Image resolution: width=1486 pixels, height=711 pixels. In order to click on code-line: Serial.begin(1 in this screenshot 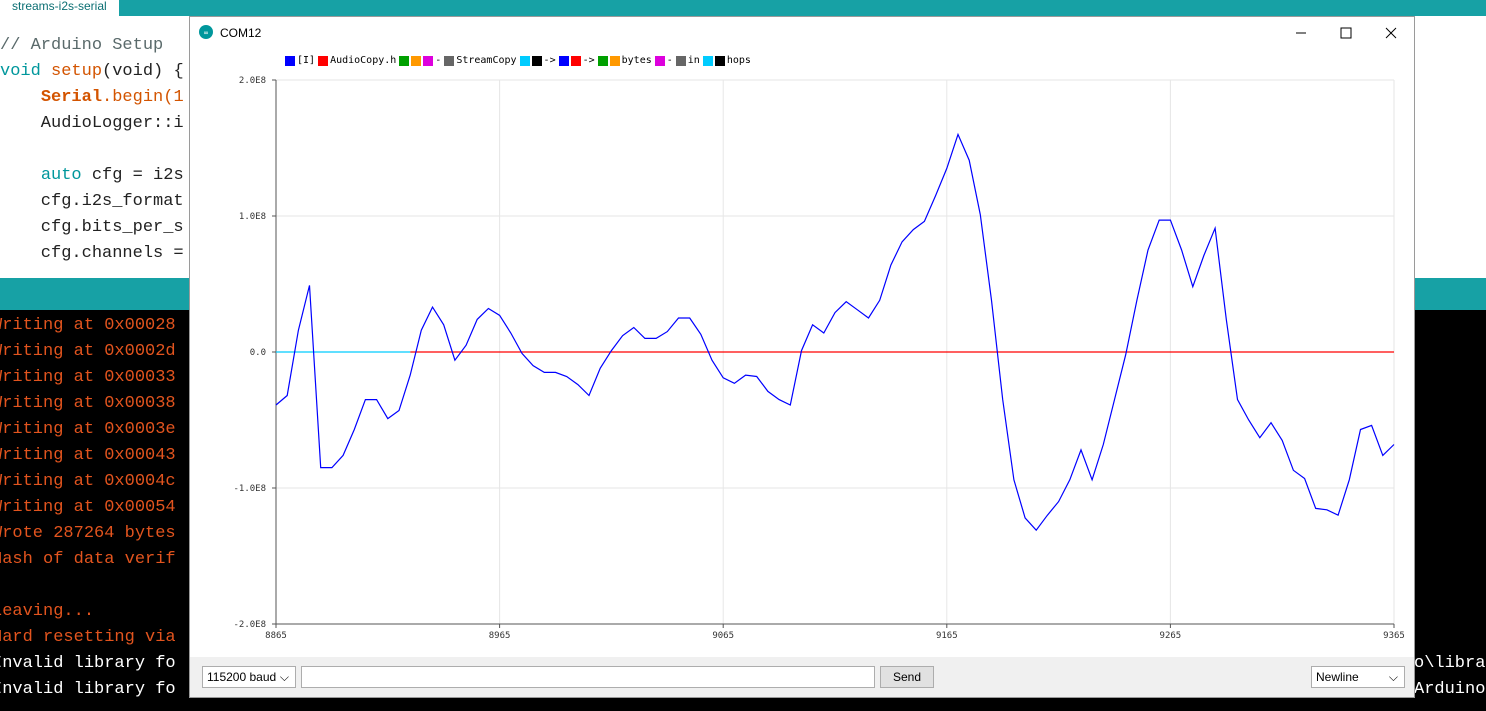, I will do `click(92, 98)`.